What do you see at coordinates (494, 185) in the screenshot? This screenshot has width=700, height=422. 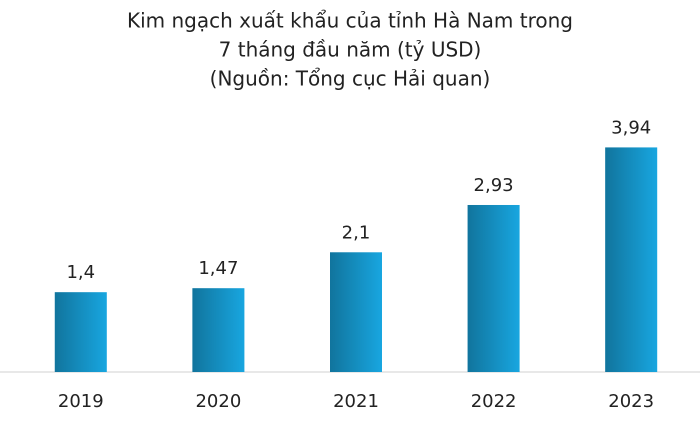 I see `value-label: 2,93` at bounding box center [494, 185].